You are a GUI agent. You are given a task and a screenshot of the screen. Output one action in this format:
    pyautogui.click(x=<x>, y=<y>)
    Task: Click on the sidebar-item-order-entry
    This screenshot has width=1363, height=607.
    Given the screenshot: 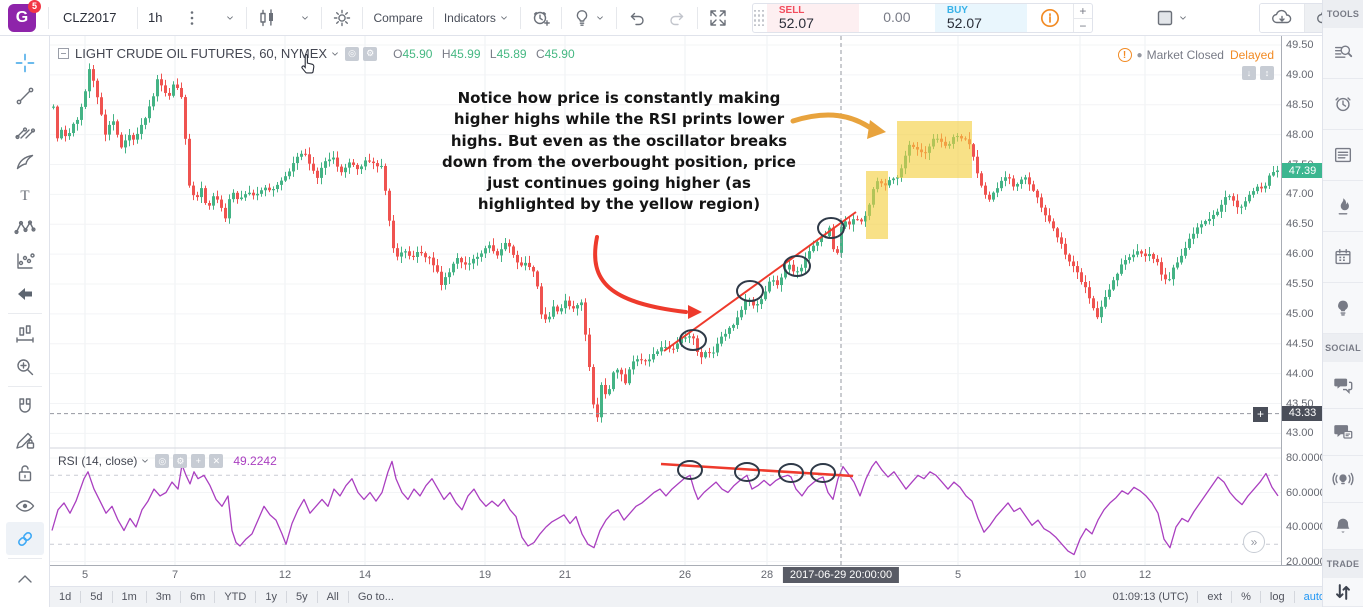 What is the action you would take?
    pyautogui.click(x=1343, y=592)
    